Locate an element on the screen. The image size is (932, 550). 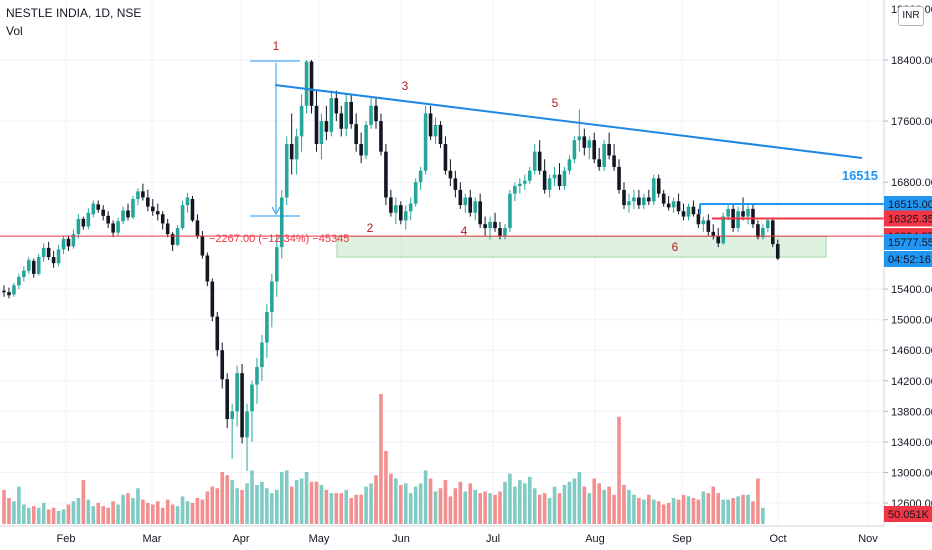
time-axis: Feb Mar Apr May Jun Jul Aug Sep Oct Nov is located at coordinates (466, 537).